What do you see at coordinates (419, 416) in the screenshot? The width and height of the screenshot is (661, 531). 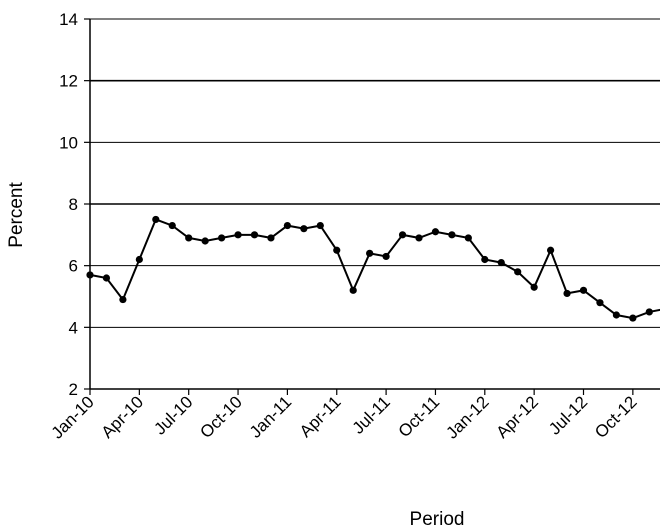 I see `x-tick-label: Oct-11` at bounding box center [419, 416].